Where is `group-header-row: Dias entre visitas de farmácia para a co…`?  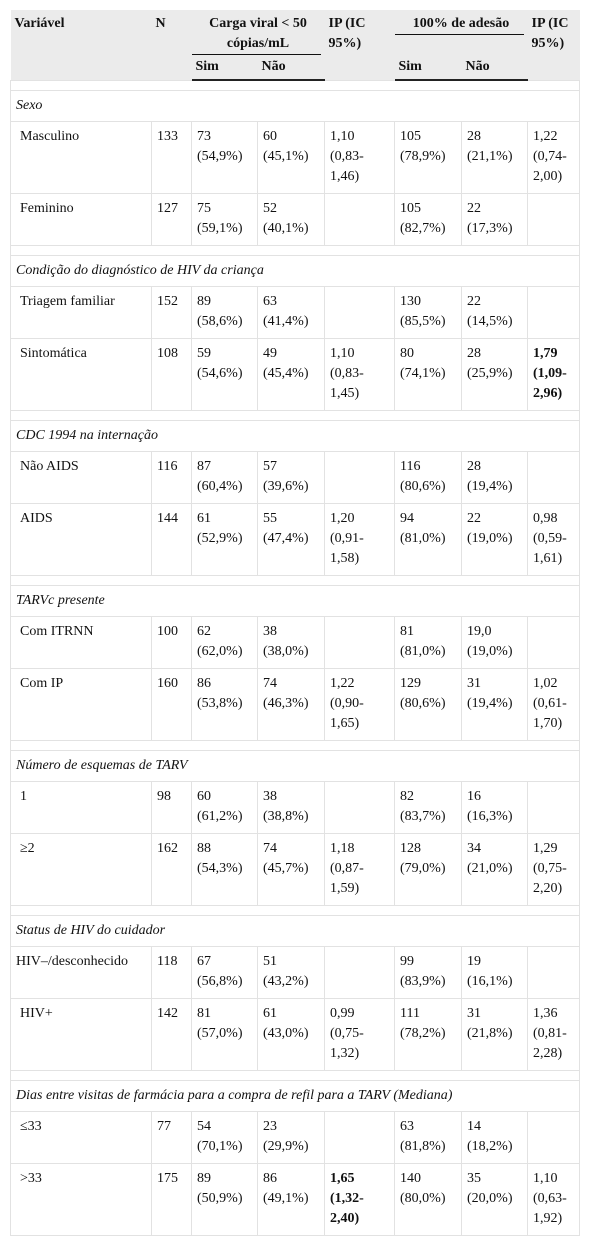
group-header-row: Dias entre visitas de farmácia para a co… is located at coordinates (295, 1096).